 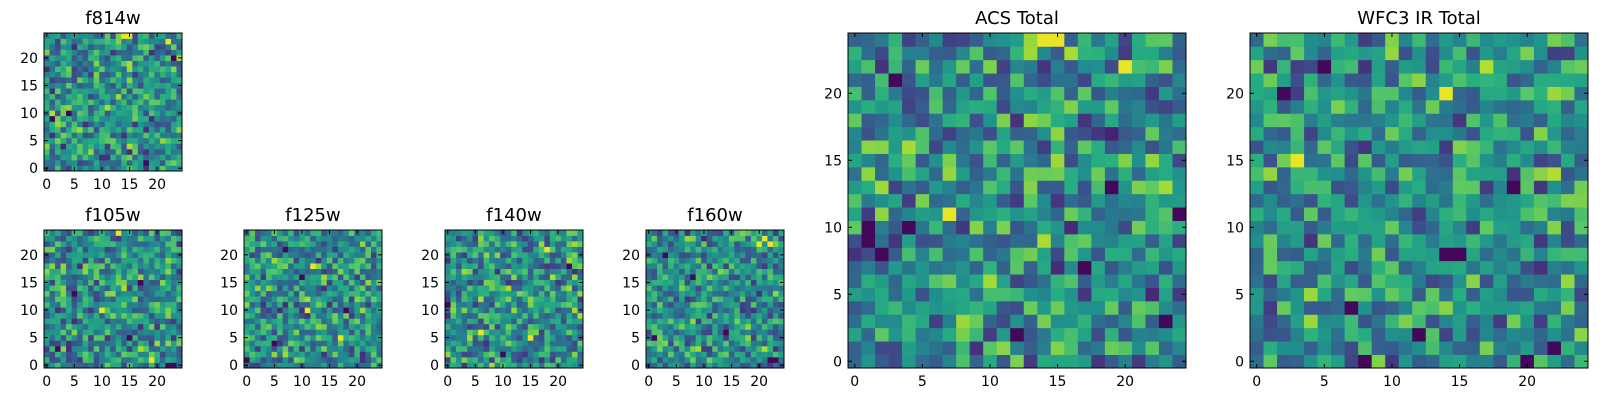 What do you see at coordinates (313, 299) in the screenshot?
I see `heatmap-cells` at bounding box center [313, 299].